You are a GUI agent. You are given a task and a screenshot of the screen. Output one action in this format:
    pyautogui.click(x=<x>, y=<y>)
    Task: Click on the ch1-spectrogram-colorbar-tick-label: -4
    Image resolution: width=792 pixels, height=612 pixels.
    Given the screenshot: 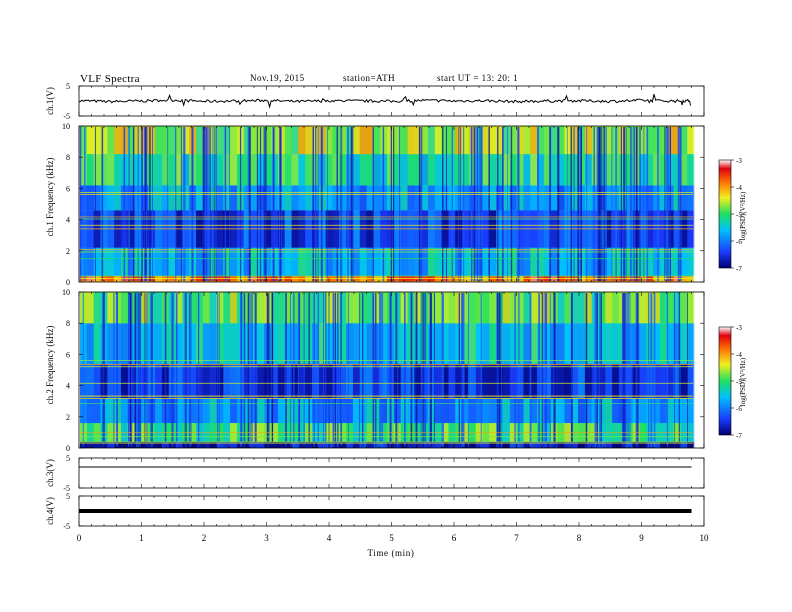 What is the action you would take?
    pyautogui.click(x=739, y=188)
    